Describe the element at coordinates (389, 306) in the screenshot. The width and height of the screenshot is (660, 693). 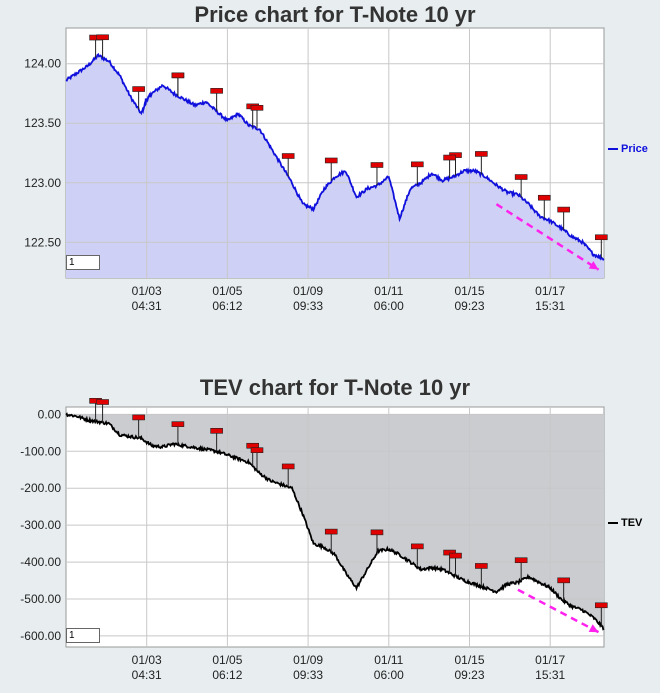
I see `price-x-tick-time: 06:00` at that location.